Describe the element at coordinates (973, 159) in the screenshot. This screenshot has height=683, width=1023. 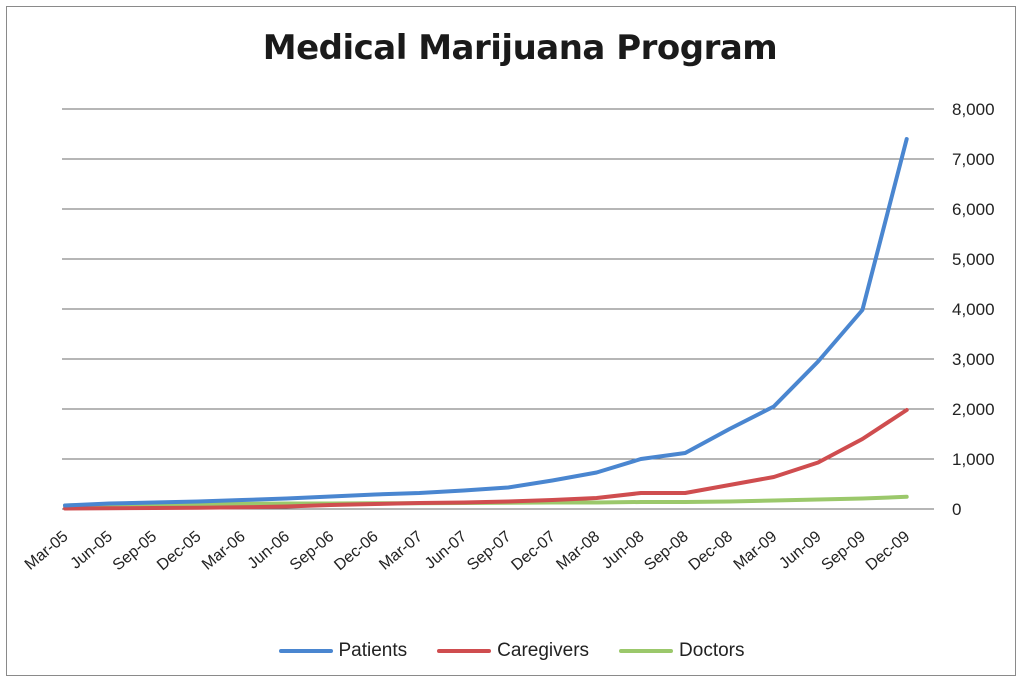
I see `y-tick-label: 7,000` at that location.